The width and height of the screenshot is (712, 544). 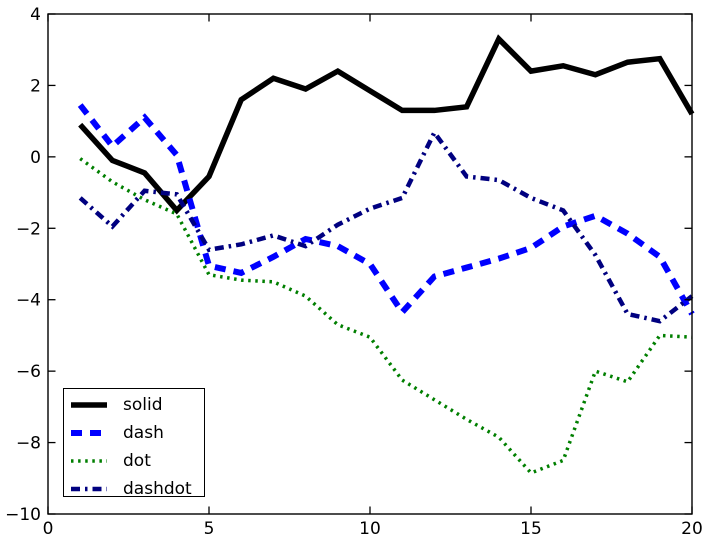 I want to click on legend-label-dashdot: dashdot, so click(x=157, y=488).